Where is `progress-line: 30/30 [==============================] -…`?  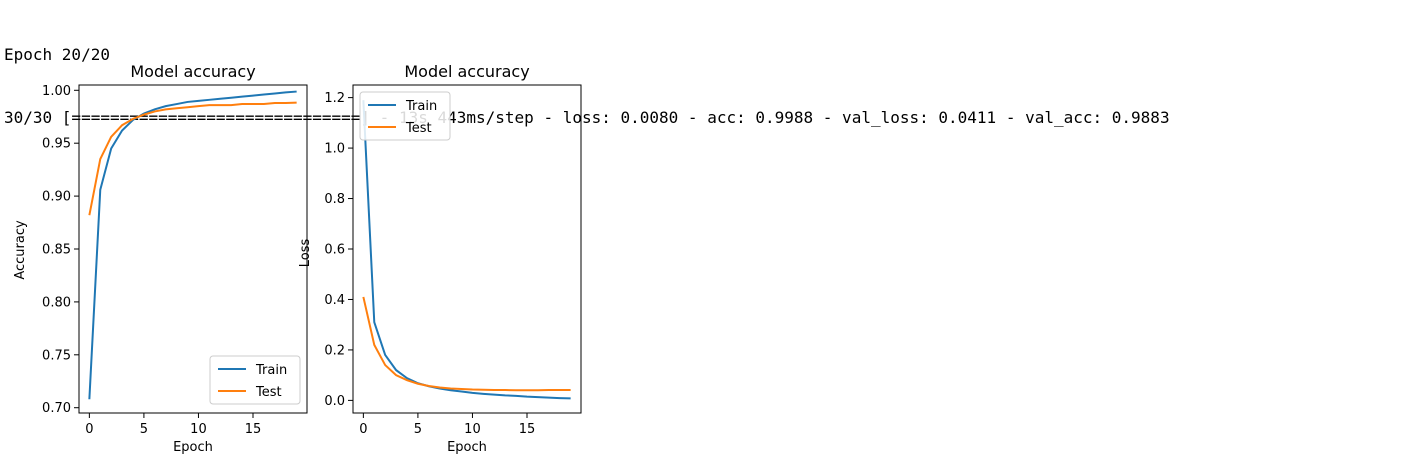 progress-line: 30/30 [==============================] -… is located at coordinates (587, 117).